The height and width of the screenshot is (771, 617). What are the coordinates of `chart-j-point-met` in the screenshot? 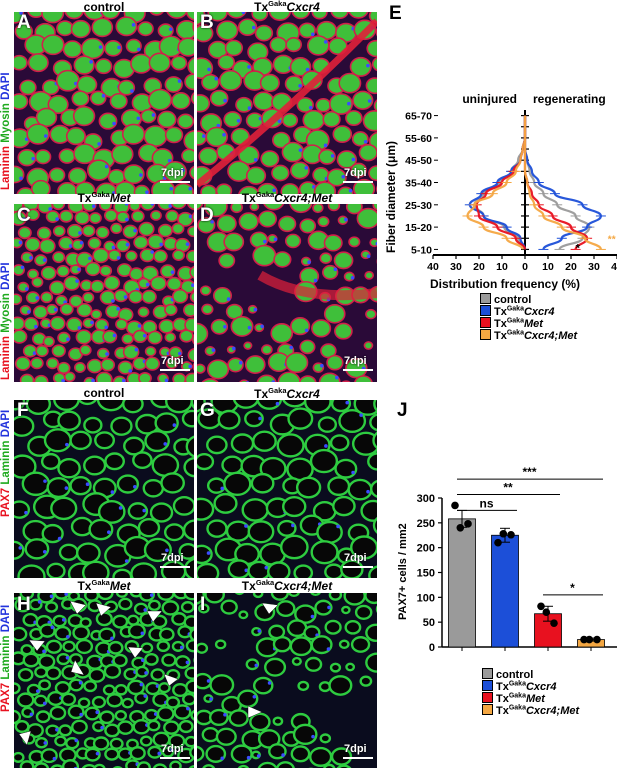 It's located at (546, 612).